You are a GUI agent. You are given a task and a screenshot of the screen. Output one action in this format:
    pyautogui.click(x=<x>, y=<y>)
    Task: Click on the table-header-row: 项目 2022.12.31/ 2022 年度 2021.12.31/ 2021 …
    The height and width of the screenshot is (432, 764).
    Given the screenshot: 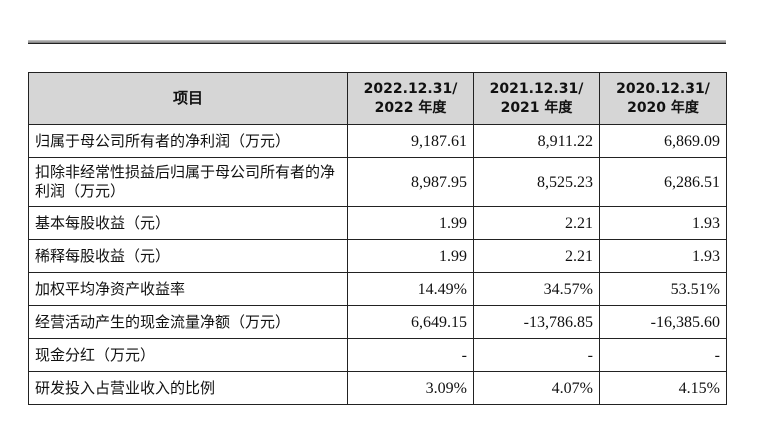 What is the action you would take?
    pyautogui.click(x=377, y=98)
    